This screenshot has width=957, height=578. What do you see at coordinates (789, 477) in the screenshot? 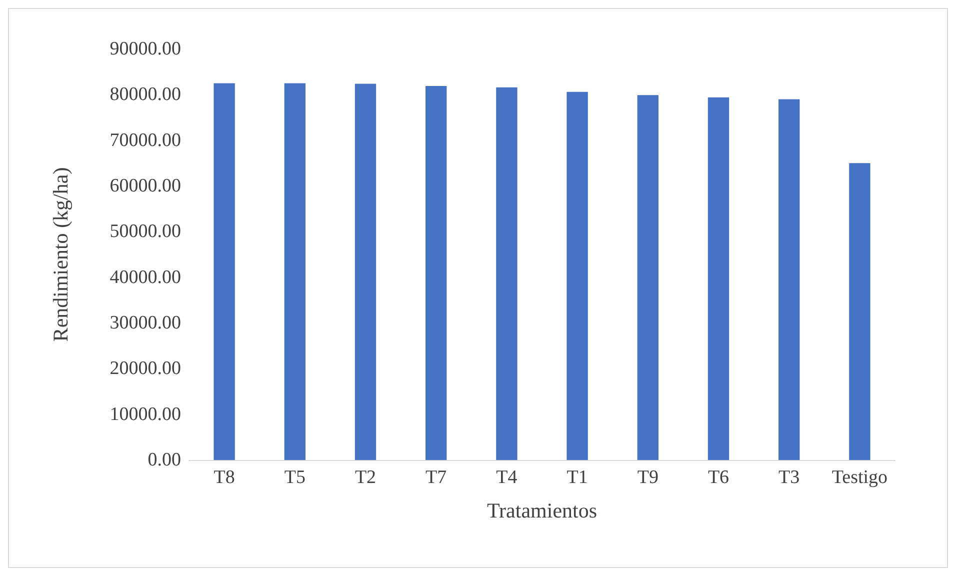
I see `x-tick-label: T3` at bounding box center [789, 477].